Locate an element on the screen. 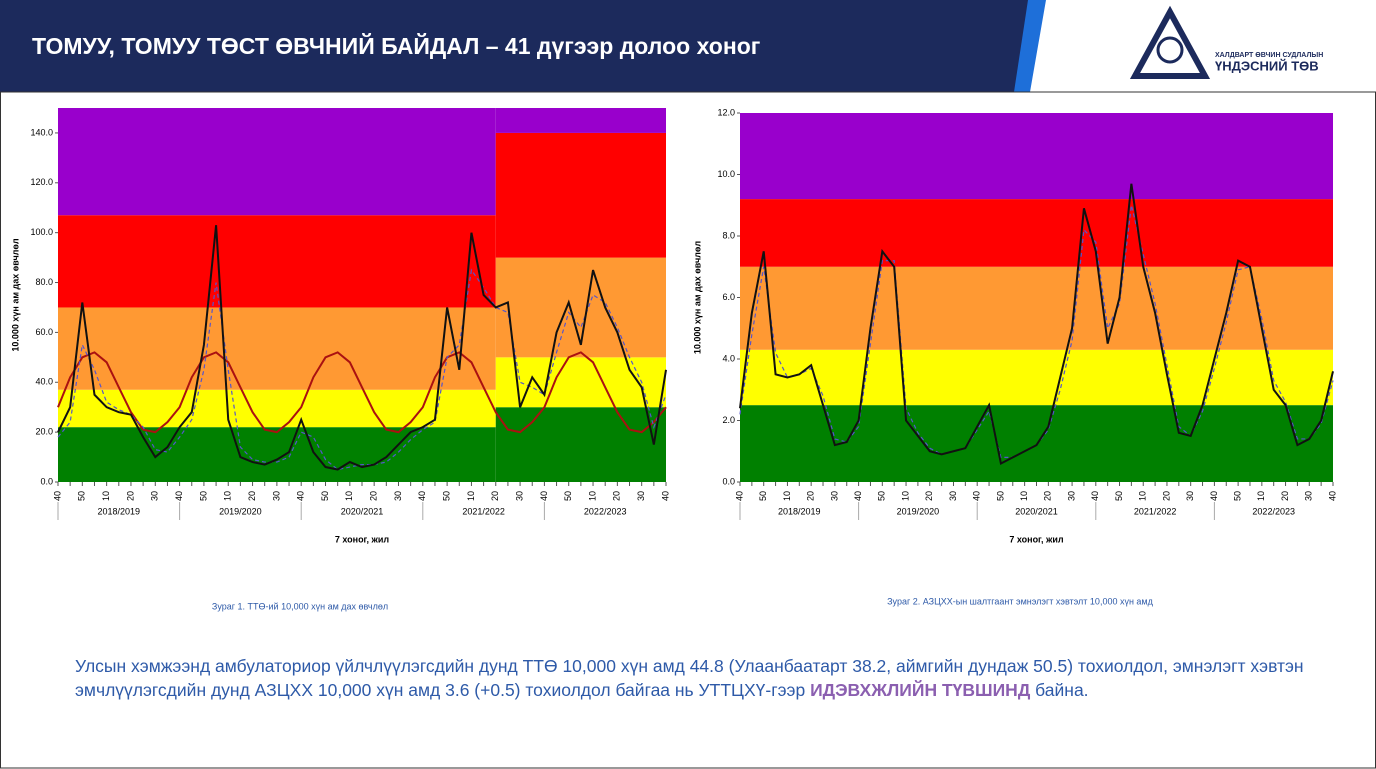  header-right is located at coordinates (1198, 46).